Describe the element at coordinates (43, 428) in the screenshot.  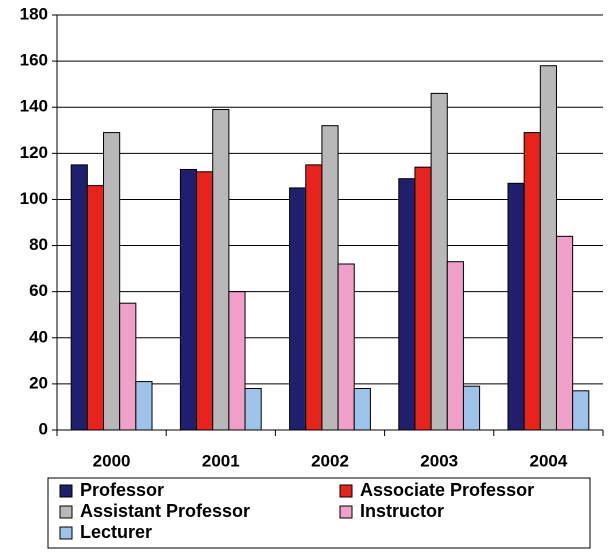
I see `y-tick-label: 0` at that location.